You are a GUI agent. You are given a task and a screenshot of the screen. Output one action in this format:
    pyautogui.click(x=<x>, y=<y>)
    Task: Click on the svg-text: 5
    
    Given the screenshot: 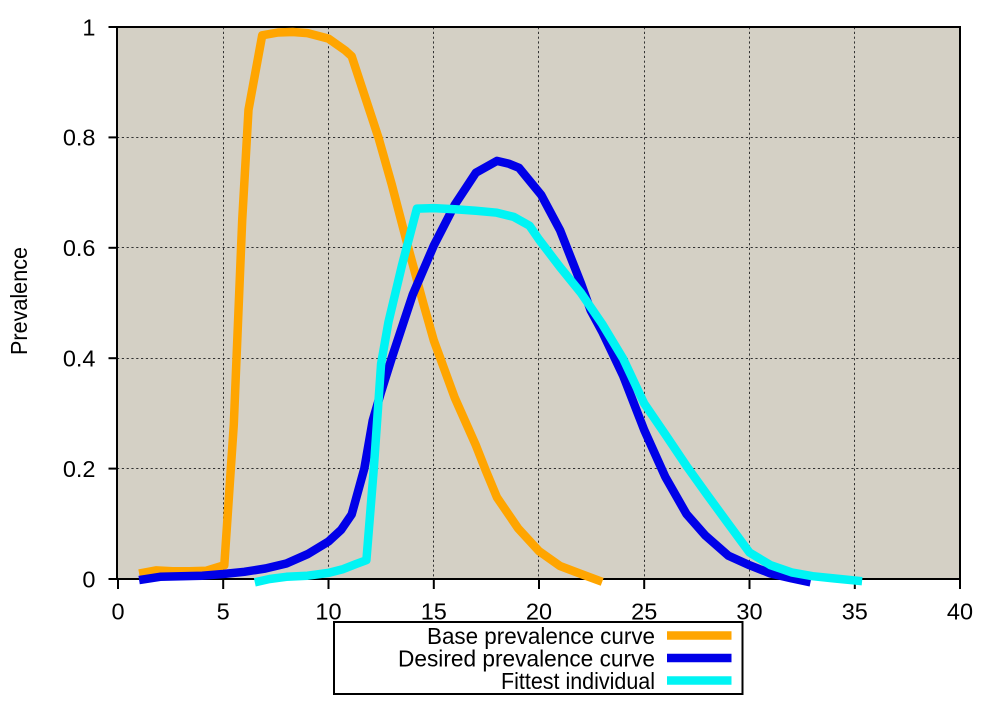 What is the action you would take?
    pyautogui.click(x=223, y=612)
    